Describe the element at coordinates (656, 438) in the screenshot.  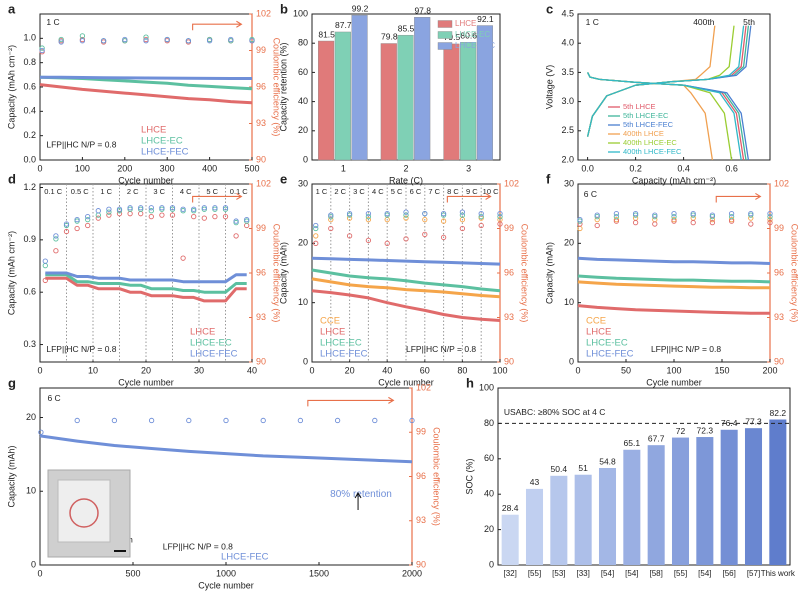
I see `value-label: 67.7` at that location.